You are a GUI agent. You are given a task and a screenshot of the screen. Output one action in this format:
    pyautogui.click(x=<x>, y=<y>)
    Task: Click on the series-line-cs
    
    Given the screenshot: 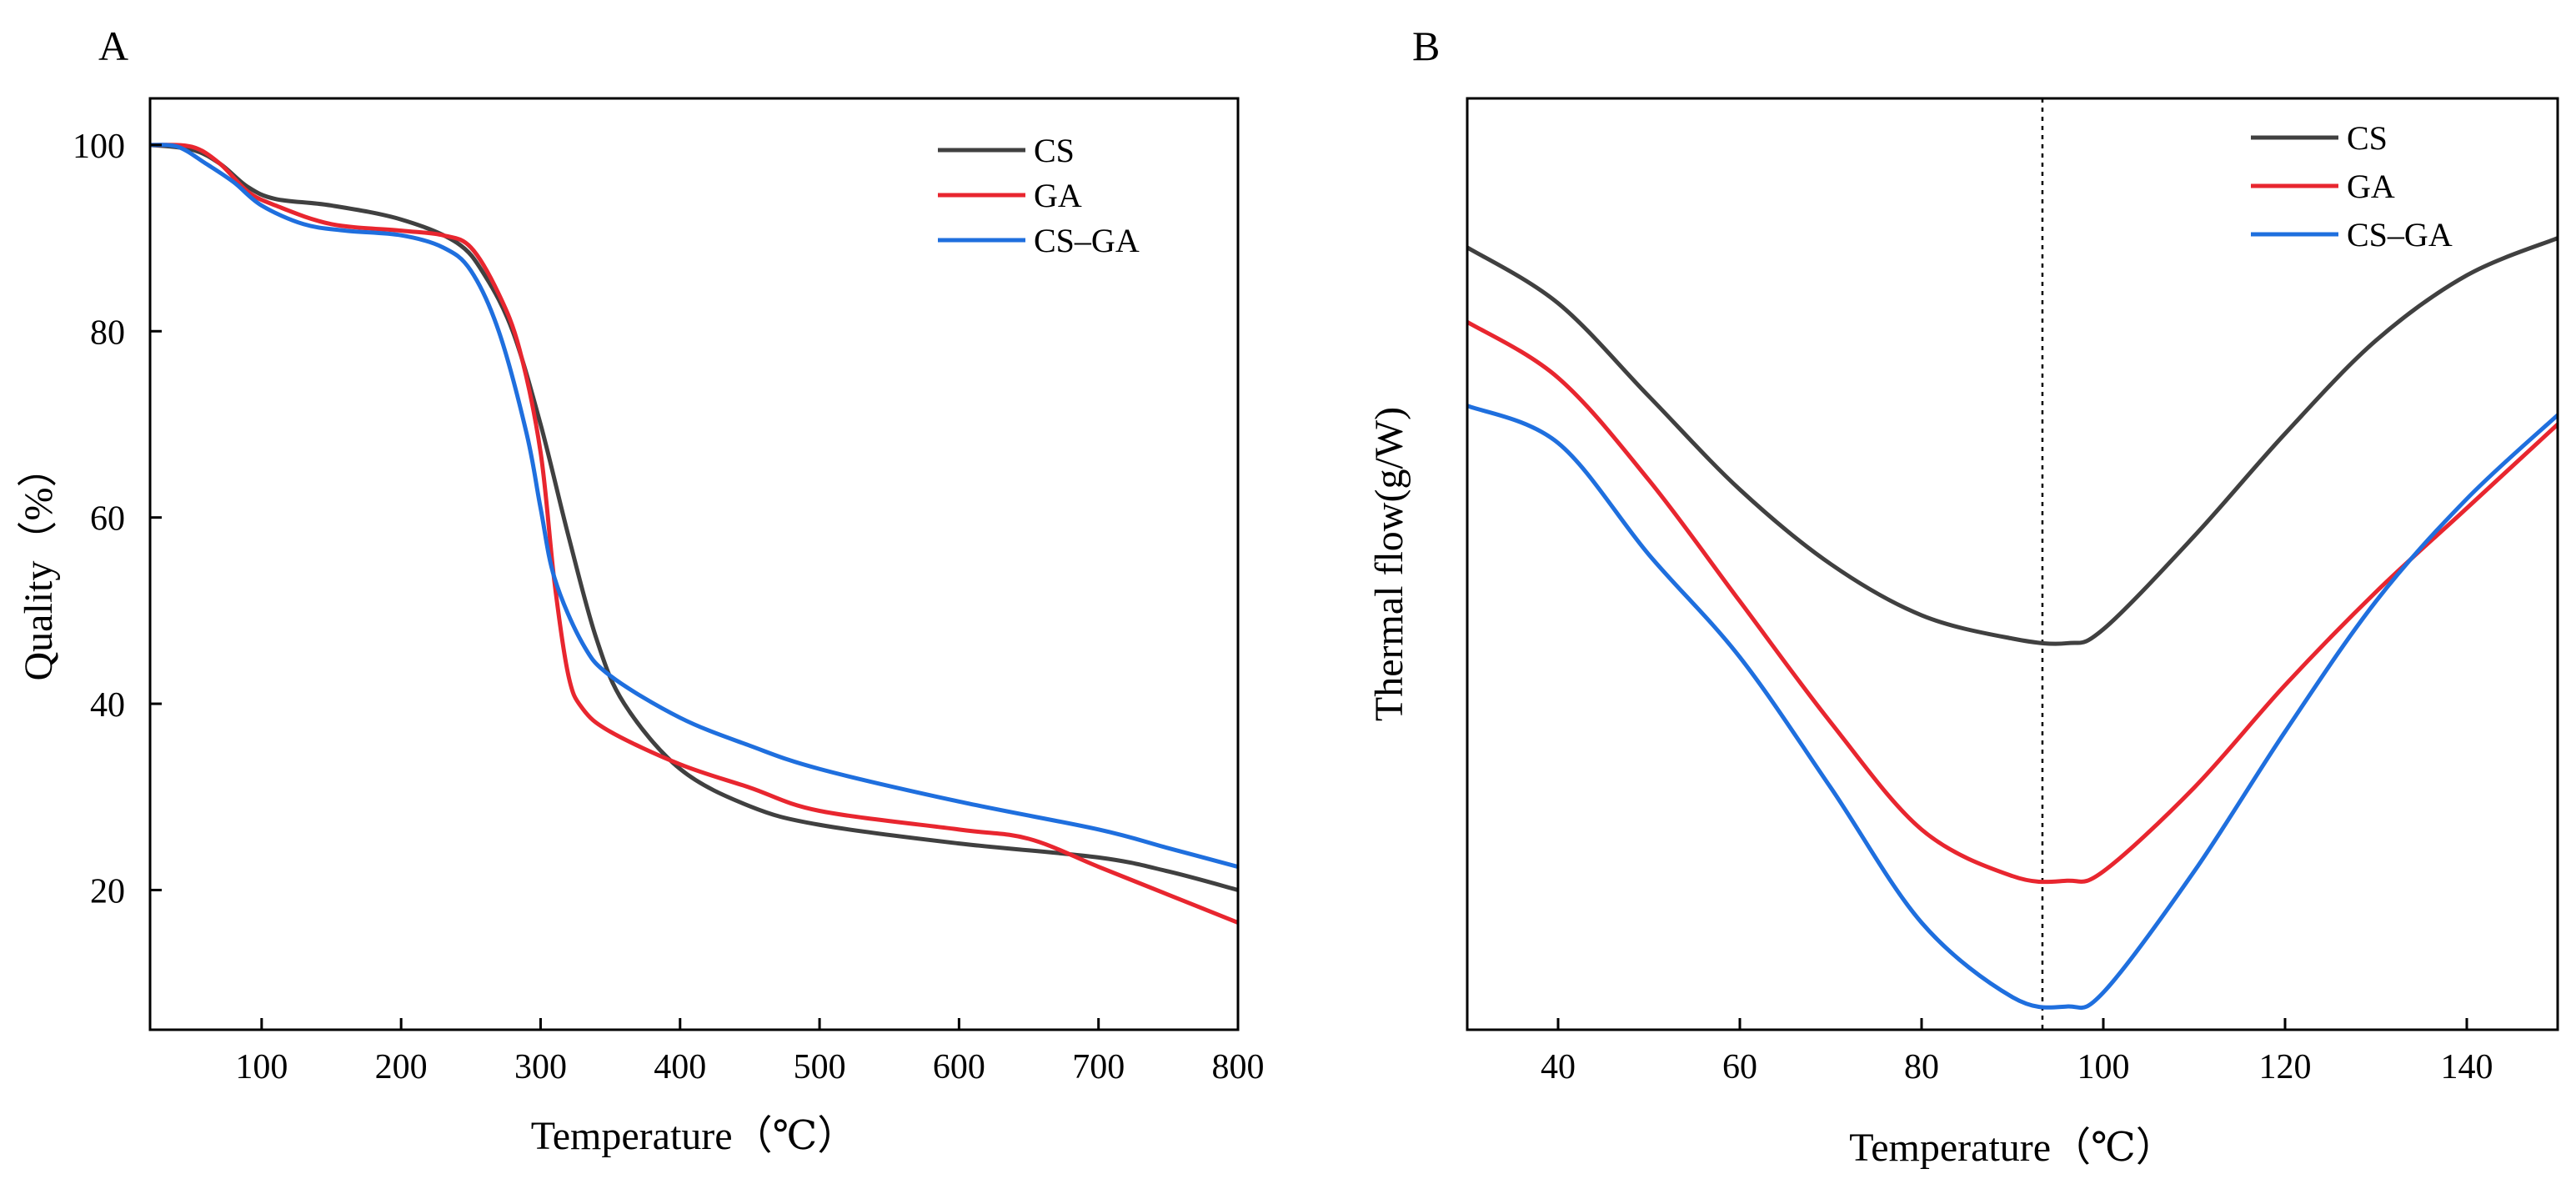 What is the action you would take?
    pyautogui.click(x=2012, y=441)
    